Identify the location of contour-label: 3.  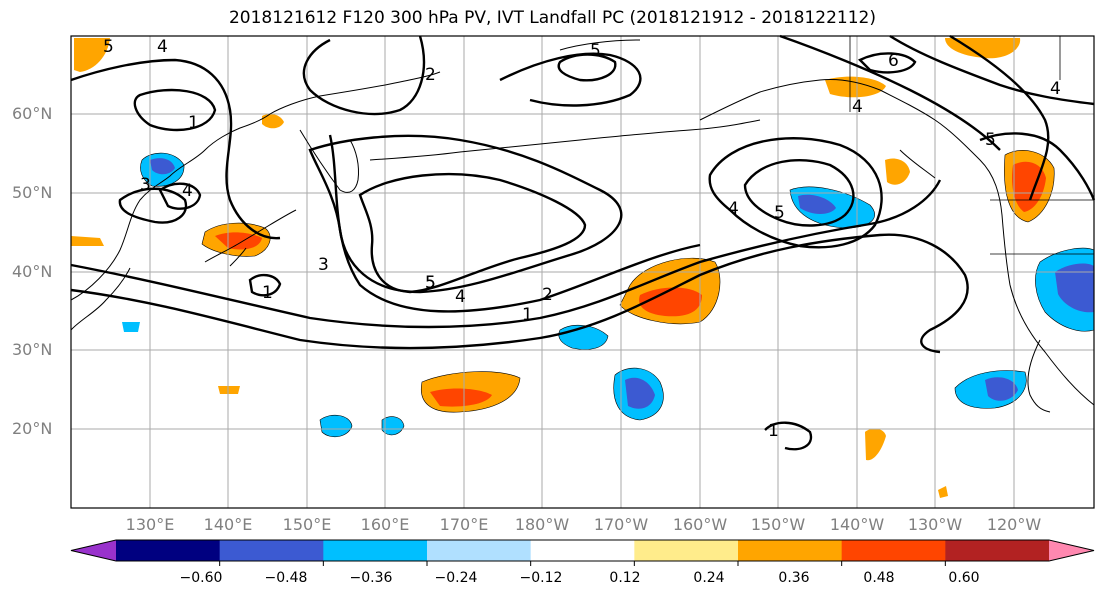
(145, 185).